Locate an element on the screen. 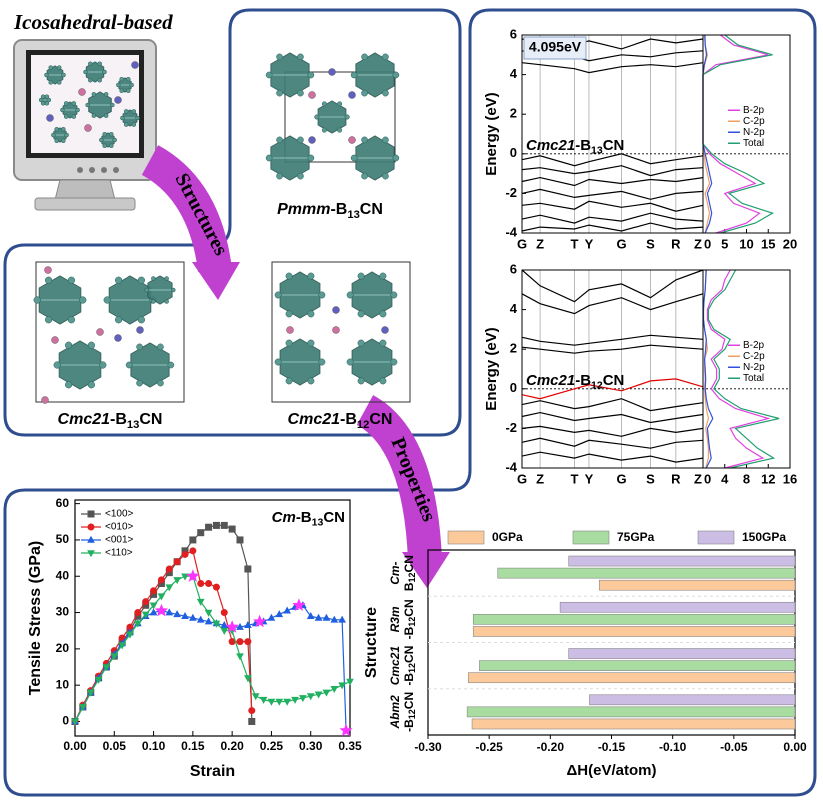 The image size is (823, 800). x-axis-label: Strain is located at coordinates (212, 771).